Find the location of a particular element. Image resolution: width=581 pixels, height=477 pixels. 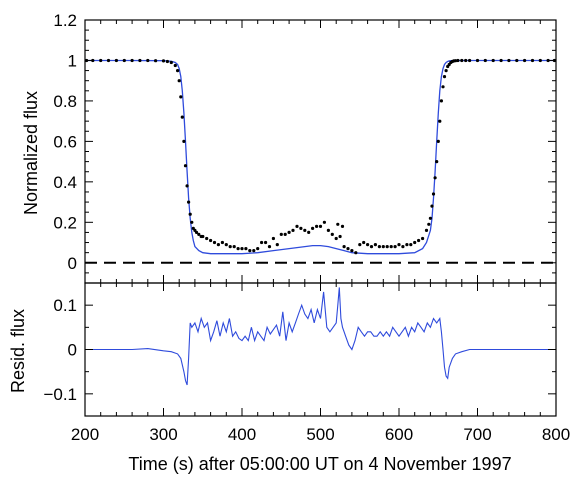

x-tick-label: 500 is located at coordinates (320, 434).